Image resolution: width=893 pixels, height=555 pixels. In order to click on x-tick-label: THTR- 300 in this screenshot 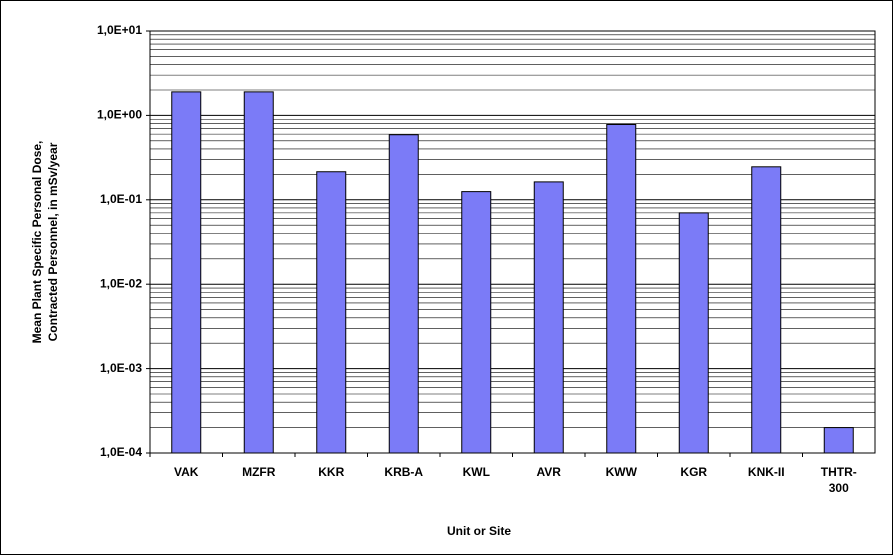, I will do `click(838, 480)`.